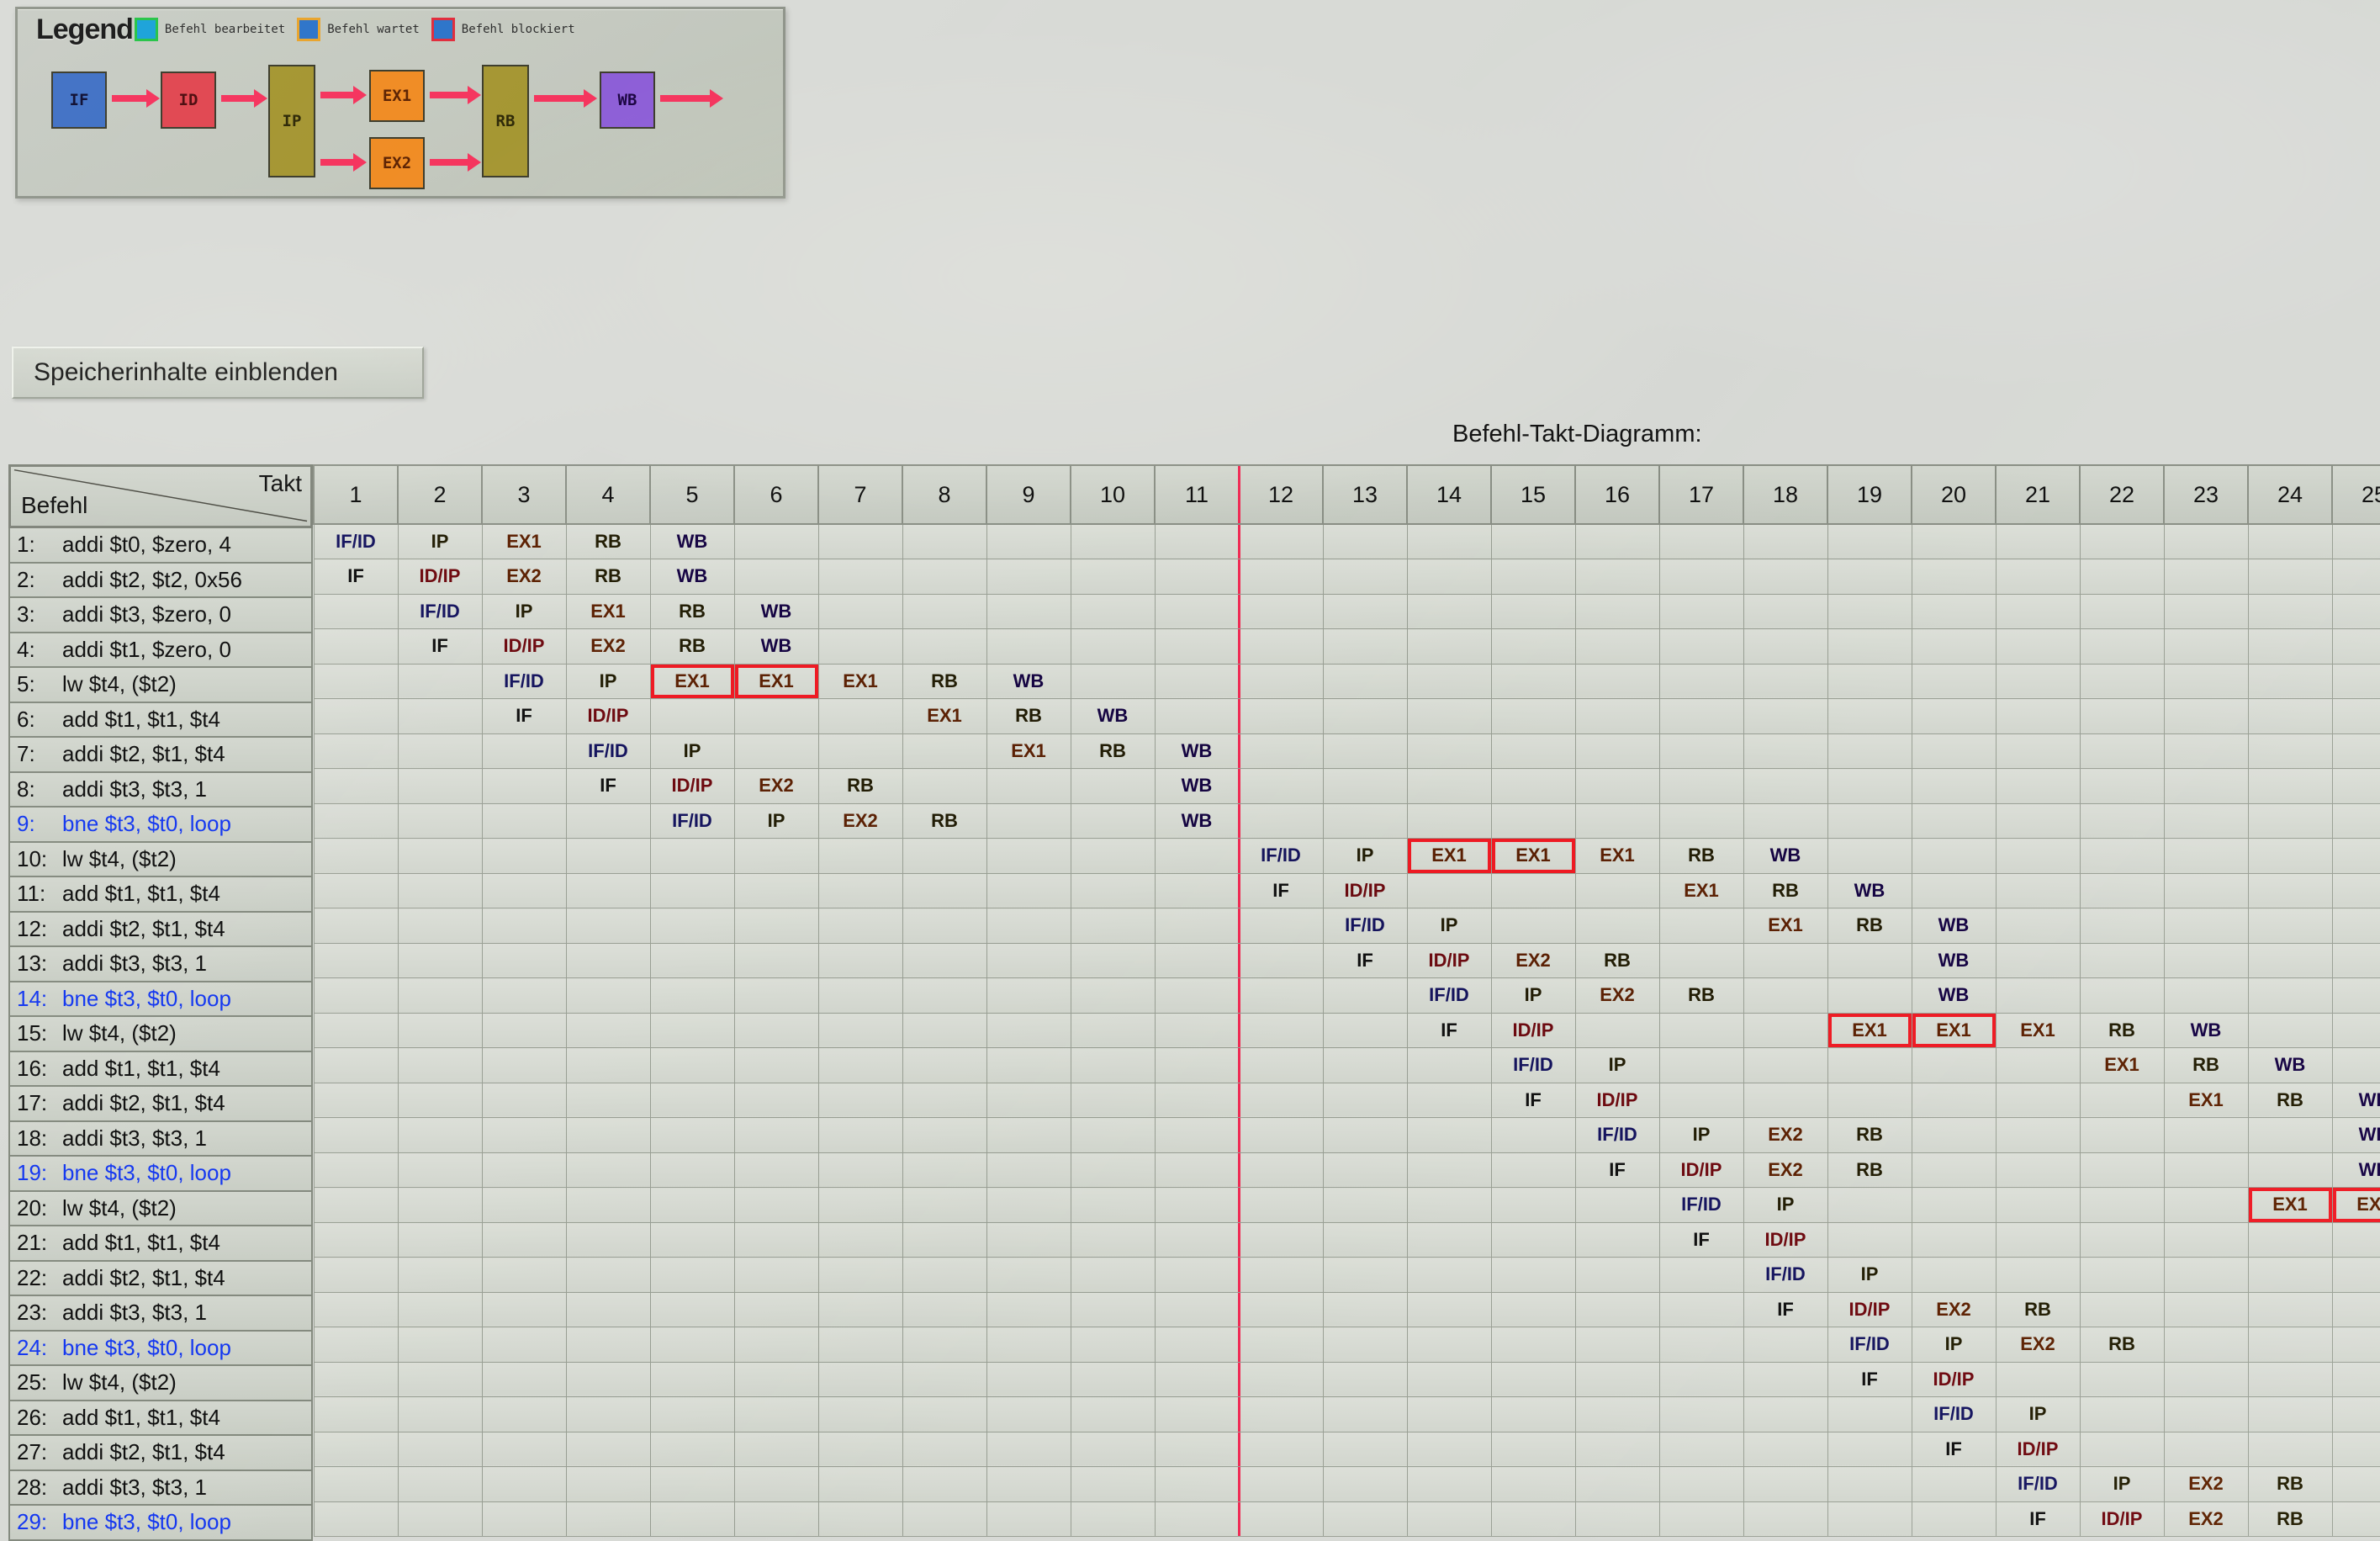 This screenshot has height=1541, width=2380. I want to click on instruction-row: 24: bne $t3, $t0, loop, so click(160, 1348).